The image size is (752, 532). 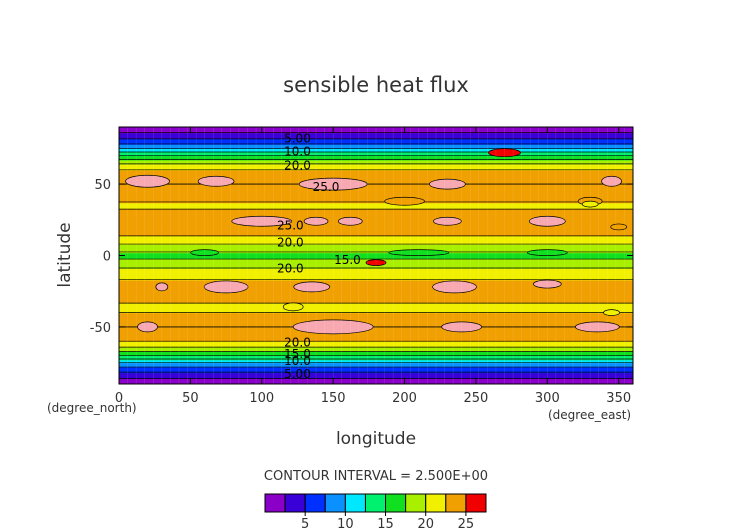 I want to click on x-tick-label: 200, so click(x=404, y=398).